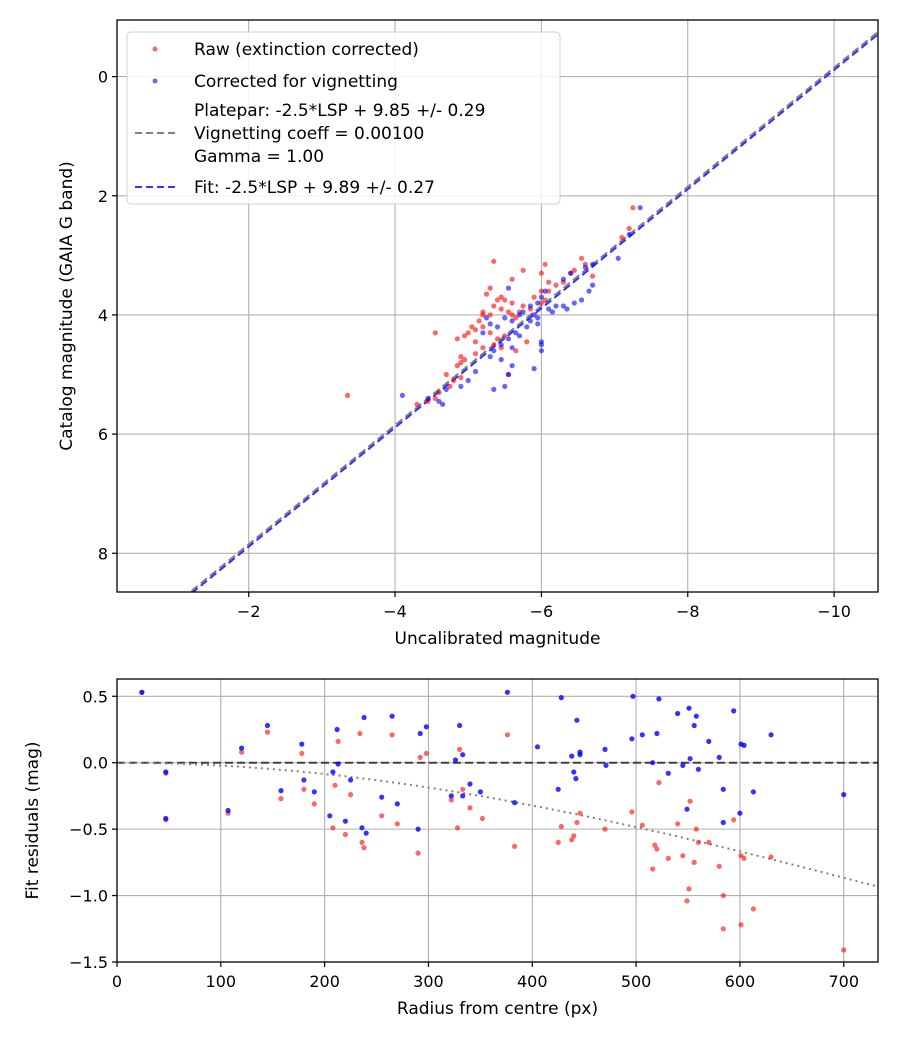  I want to click on top-chart-x-axis-label: Uncalibrated magnitude, so click(498, 639).